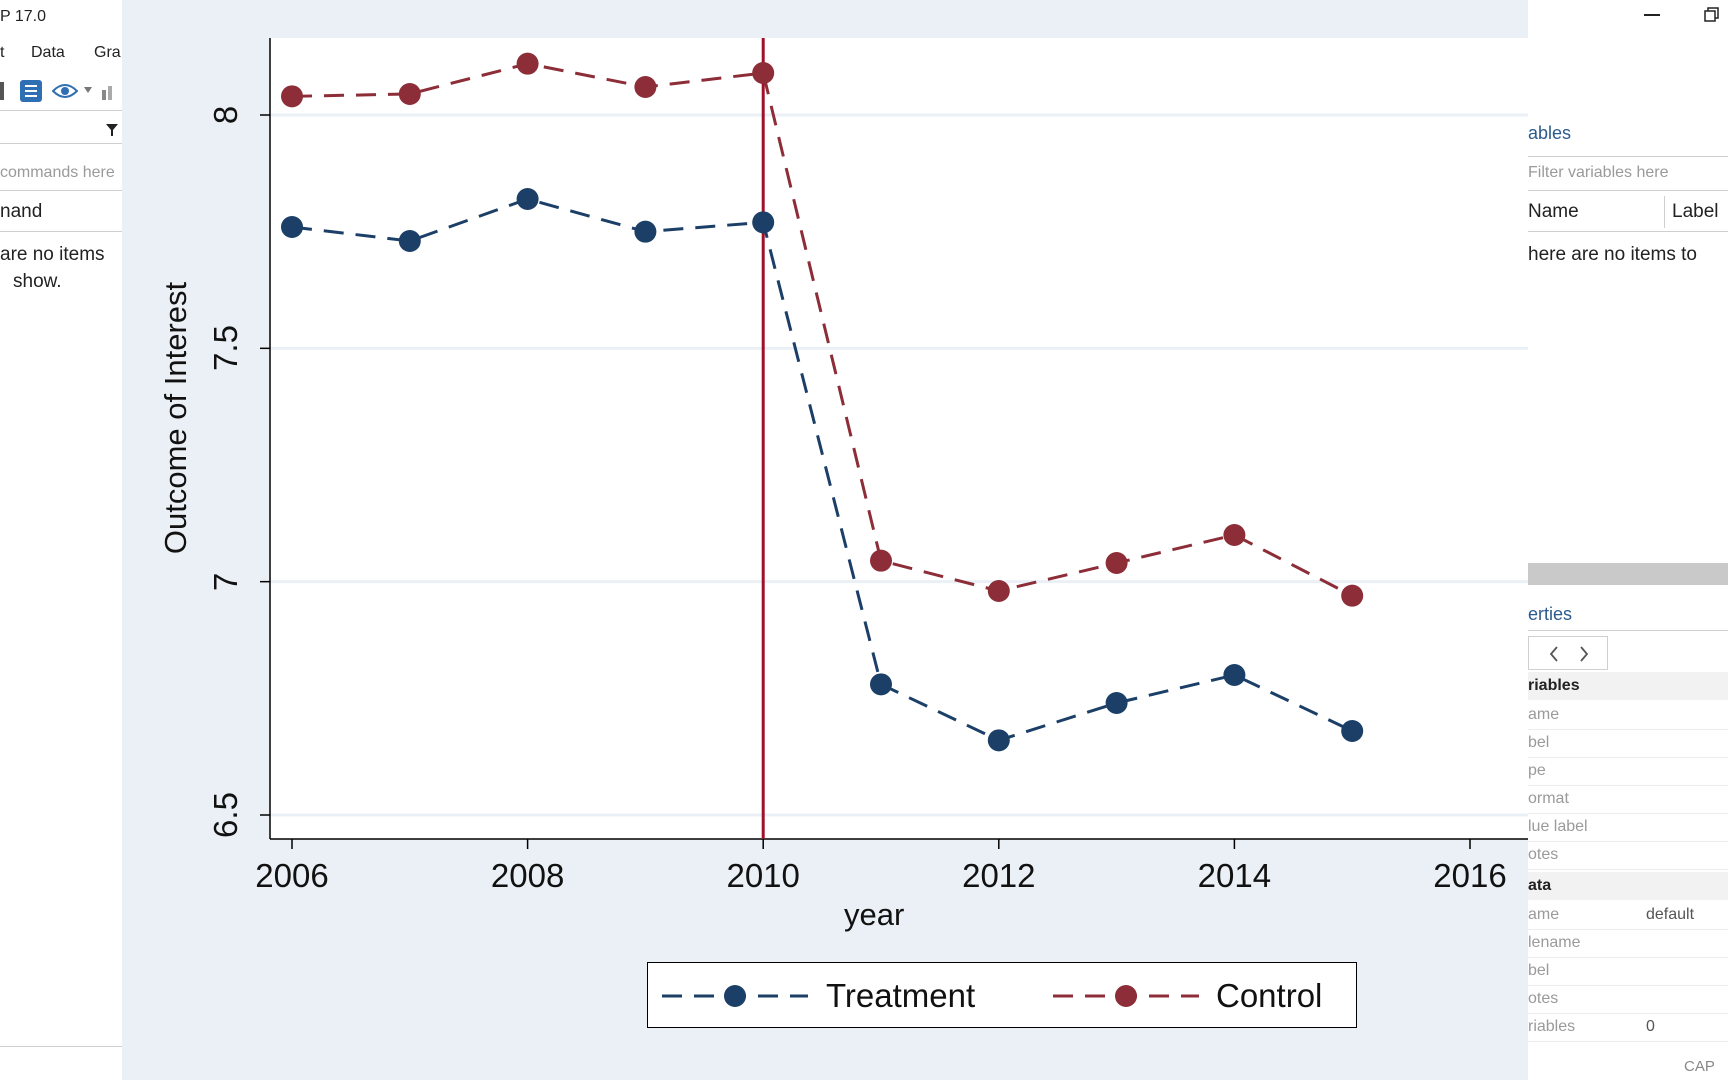 The width and height of the screenshot is (1728, 1080). Describe the element at coordinates (37, 281) in the screenshot. I see `empty-message-line2: show.` at that location.